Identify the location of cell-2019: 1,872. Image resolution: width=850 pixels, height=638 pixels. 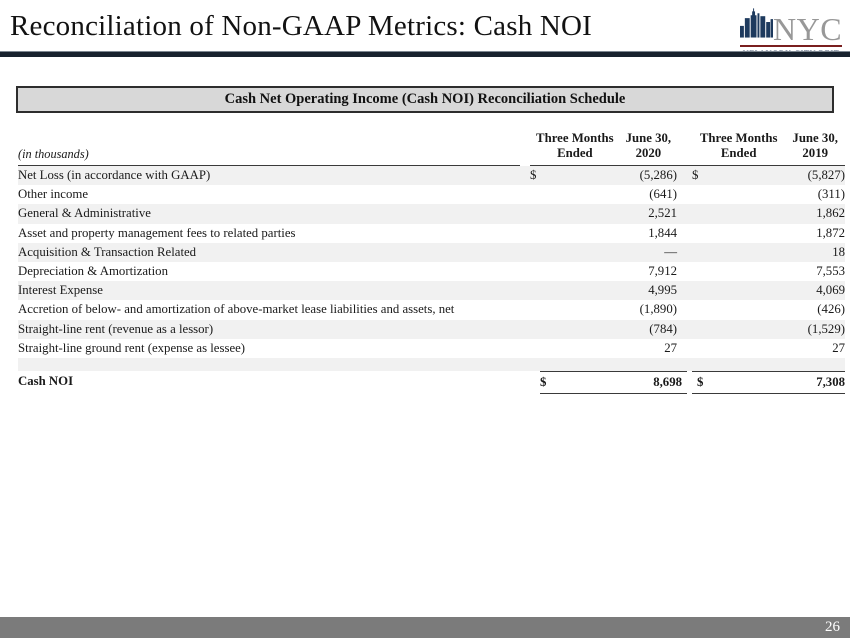
(768, 233).